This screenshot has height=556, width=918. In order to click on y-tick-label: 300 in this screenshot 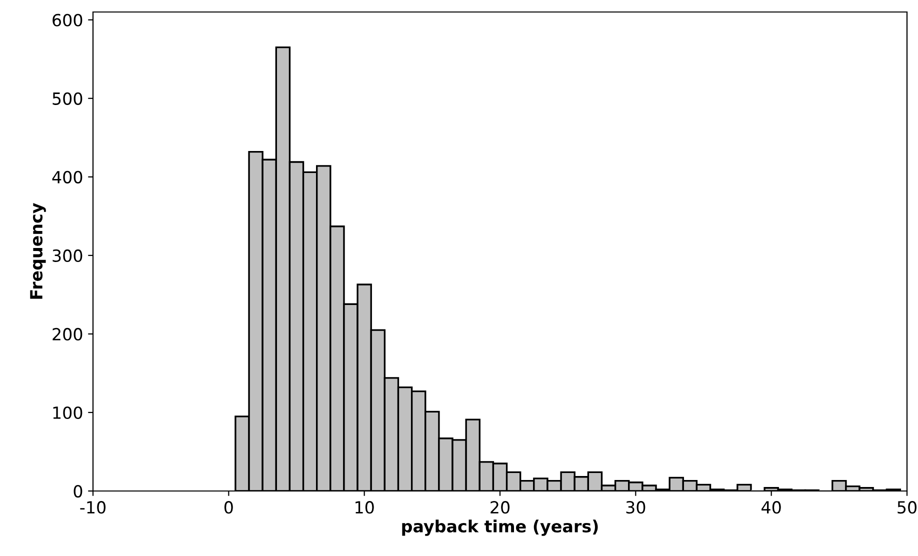, I will do `click(67, 255)`.